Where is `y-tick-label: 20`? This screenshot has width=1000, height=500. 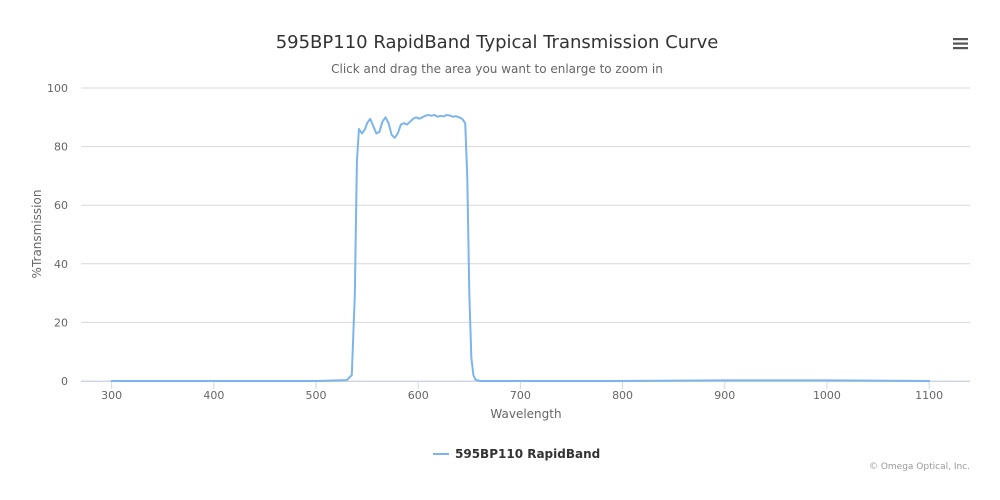
y-tick-label: 20 is located at coordinates (61, 322).